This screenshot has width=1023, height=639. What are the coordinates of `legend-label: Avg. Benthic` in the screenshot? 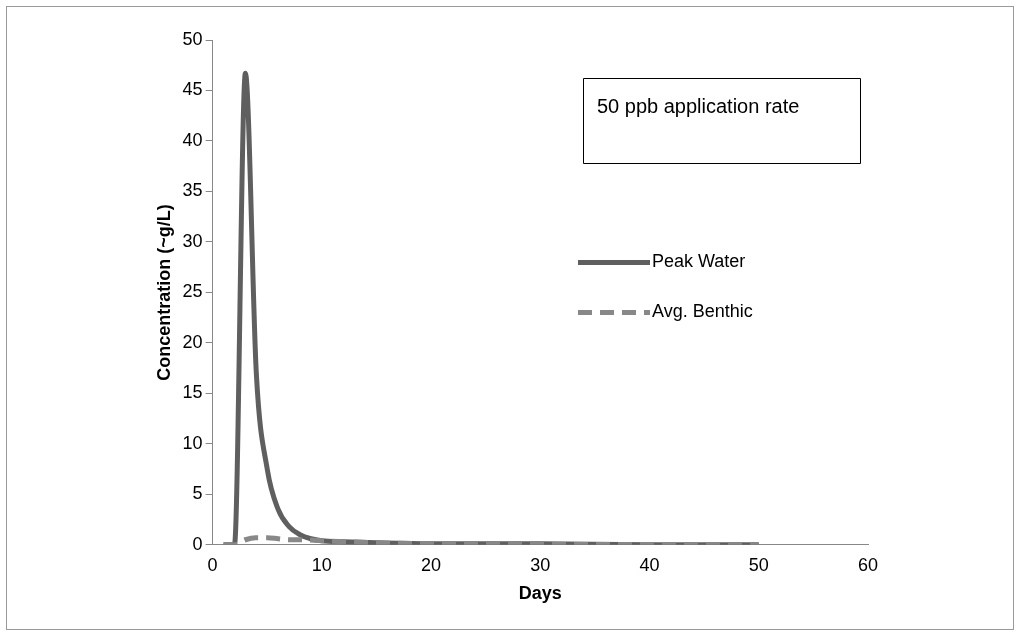 It's located at (702, 311).